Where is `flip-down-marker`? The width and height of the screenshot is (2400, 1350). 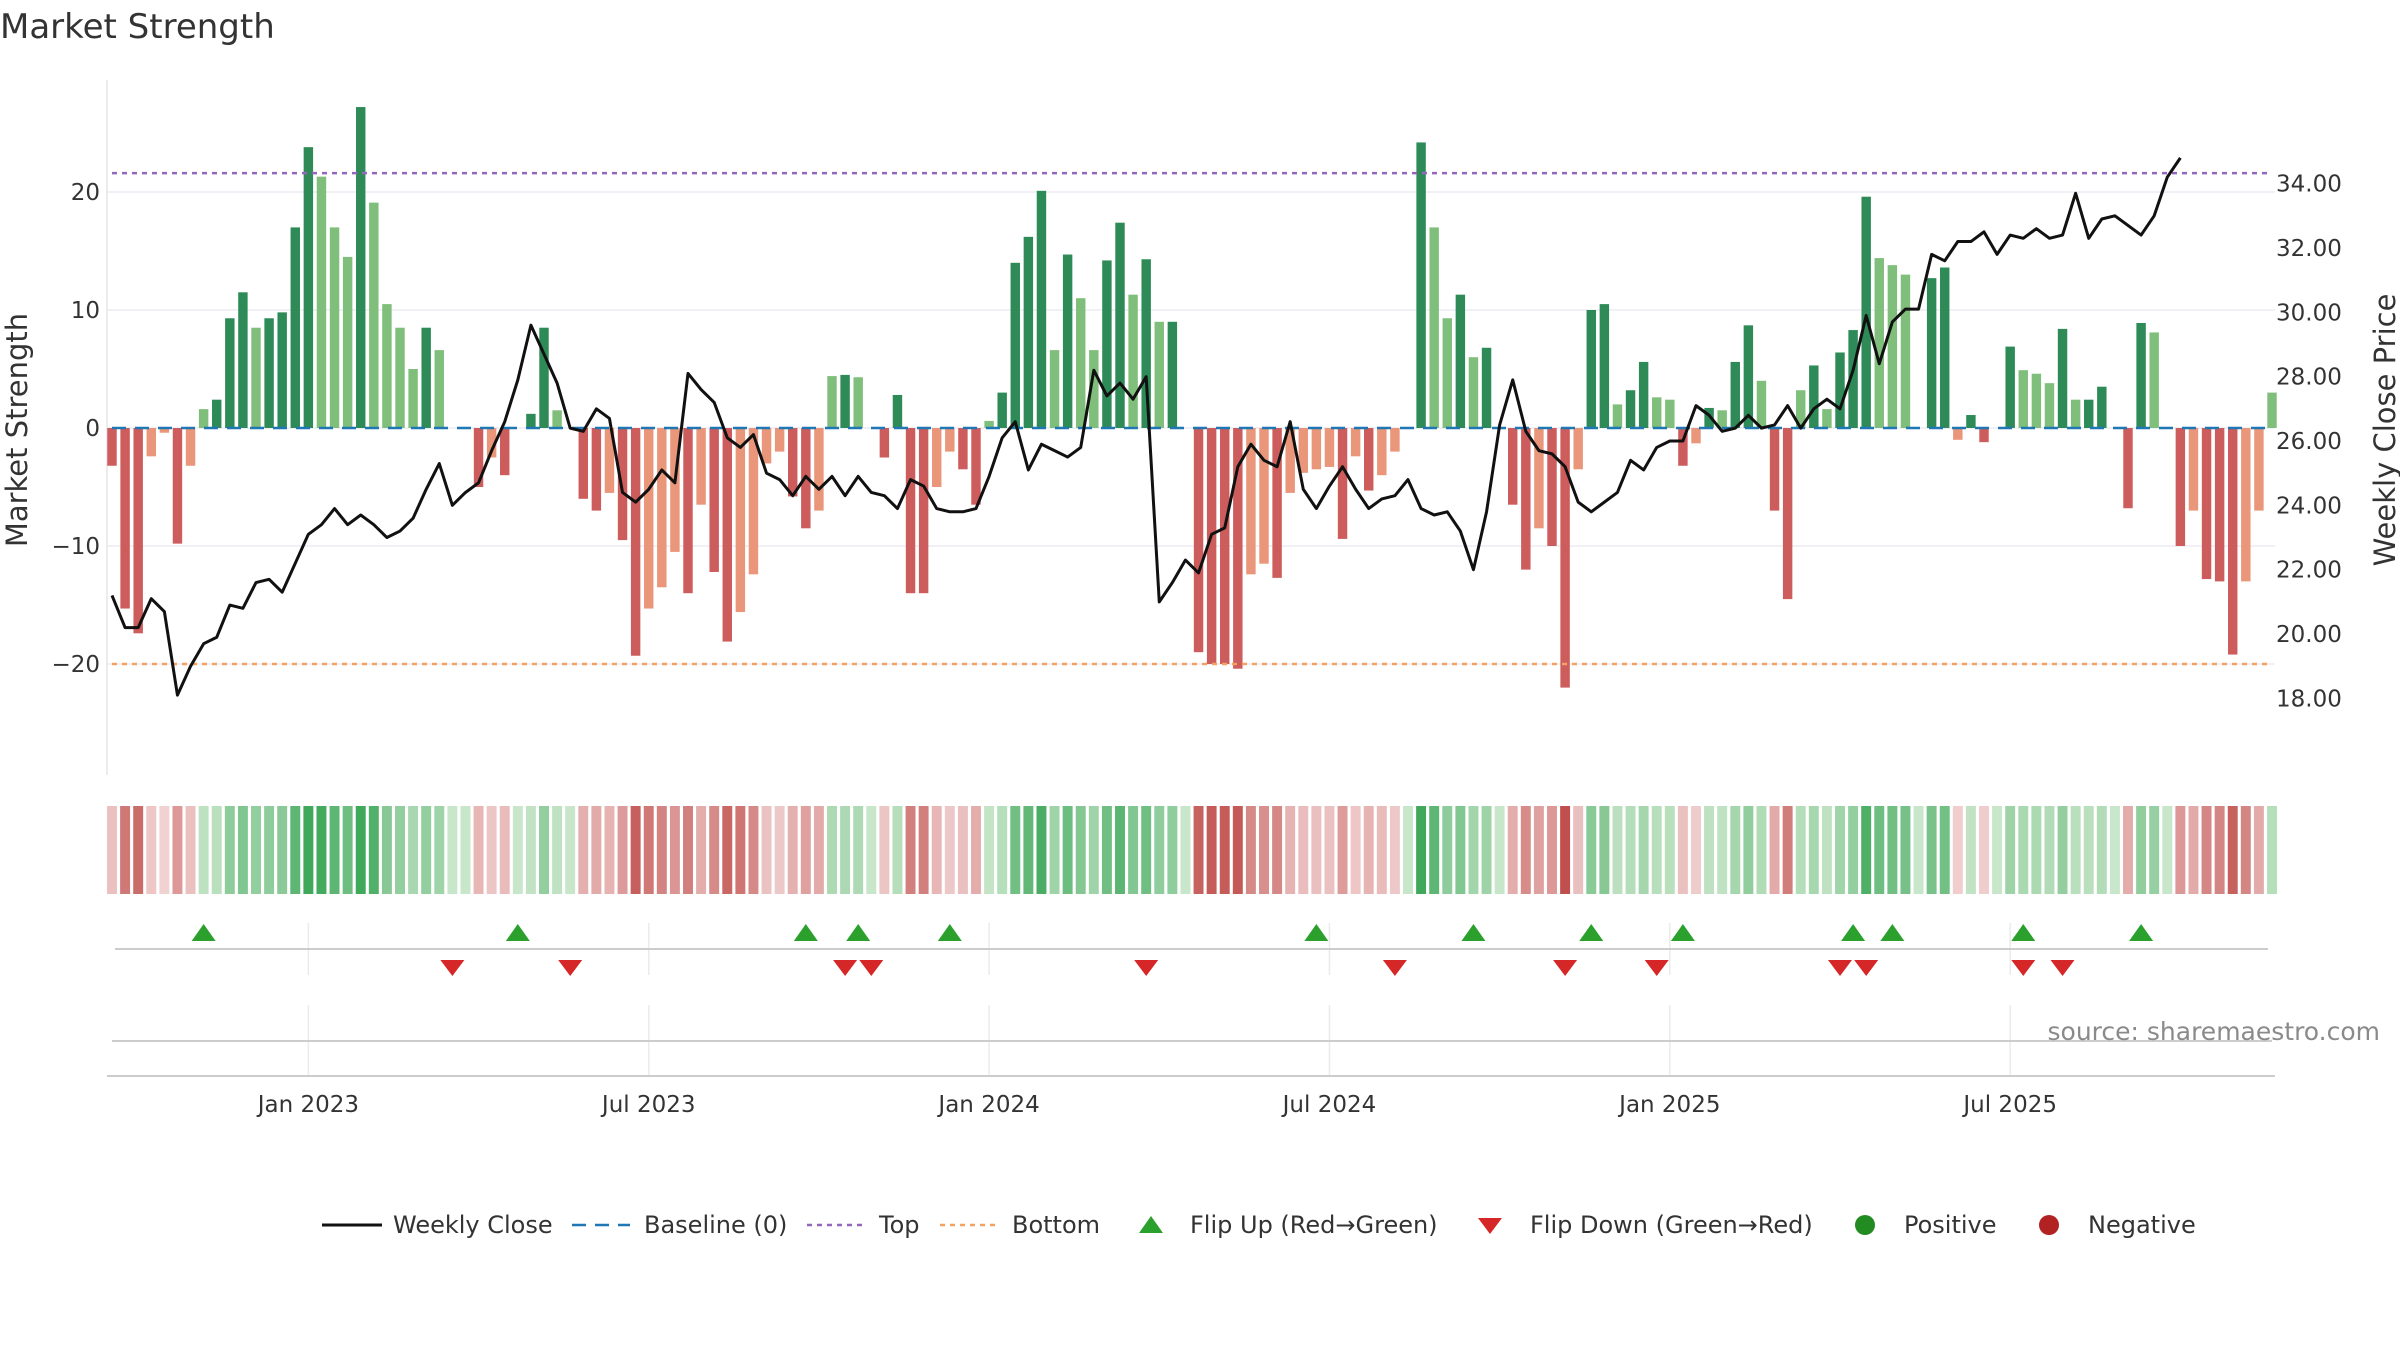 flip-down-marker is located at coordinates (1656, 968).